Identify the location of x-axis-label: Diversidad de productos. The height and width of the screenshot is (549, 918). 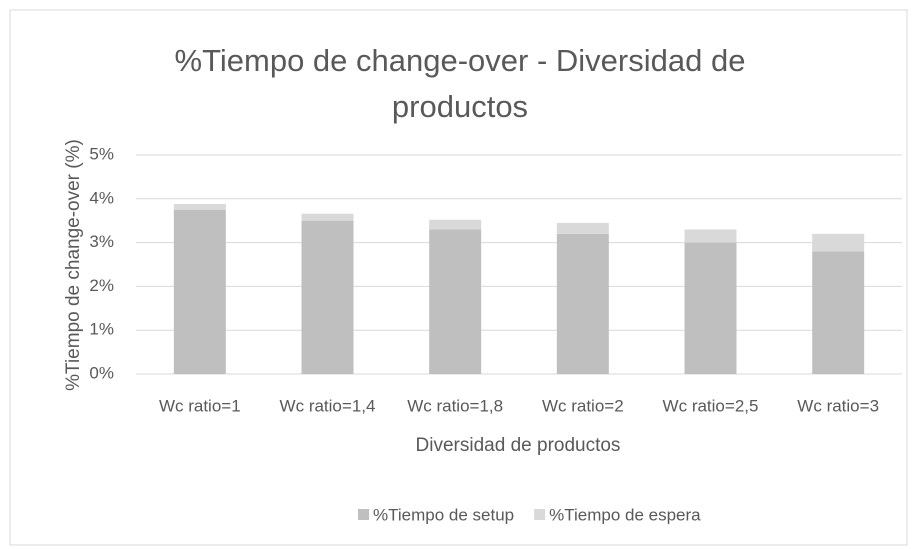
(518, 445).